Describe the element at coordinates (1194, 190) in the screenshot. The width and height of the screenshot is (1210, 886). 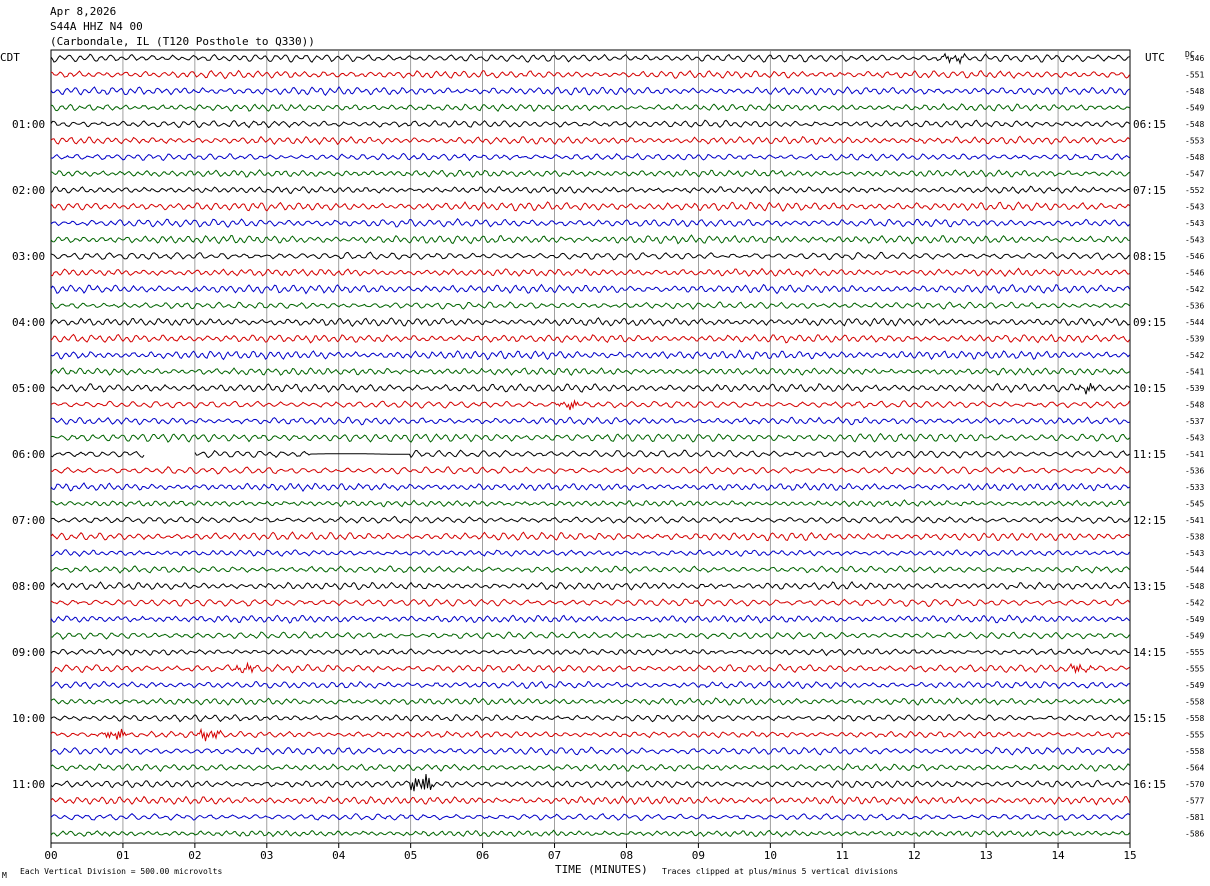
I see `dc-offset-label: -552` at that location.